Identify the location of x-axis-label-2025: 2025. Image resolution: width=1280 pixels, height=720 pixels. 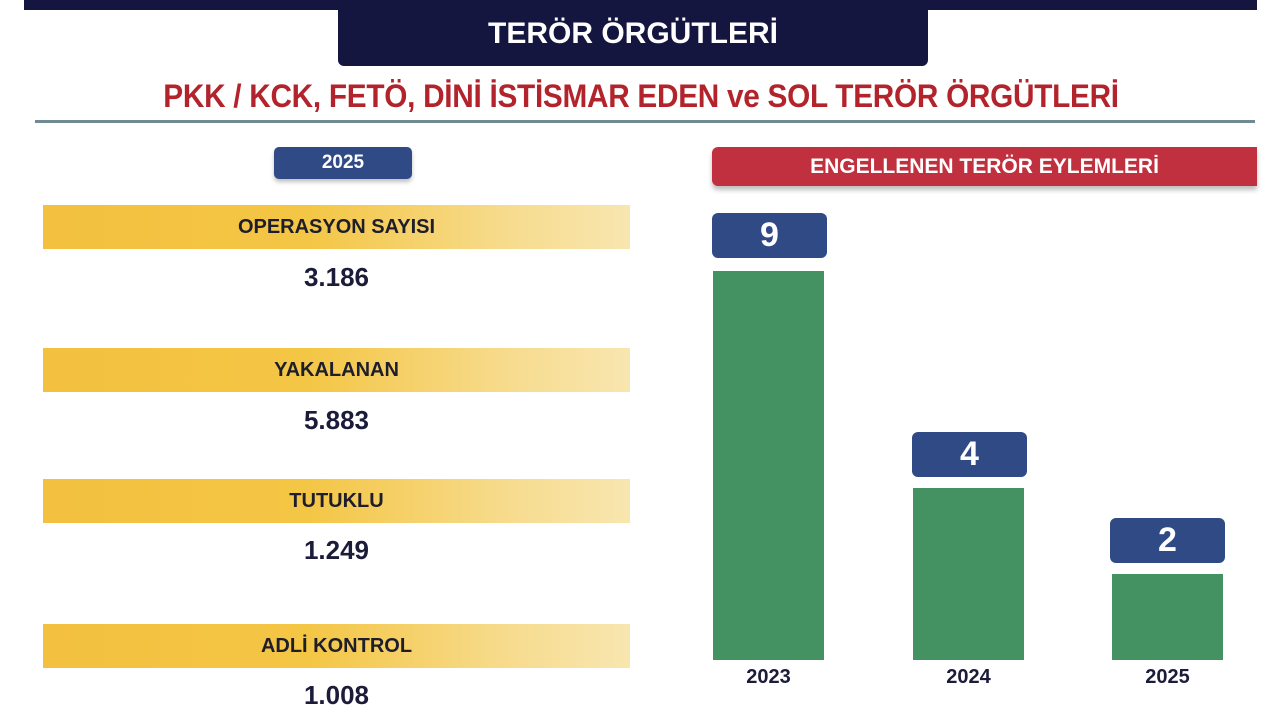
(1167, 677).